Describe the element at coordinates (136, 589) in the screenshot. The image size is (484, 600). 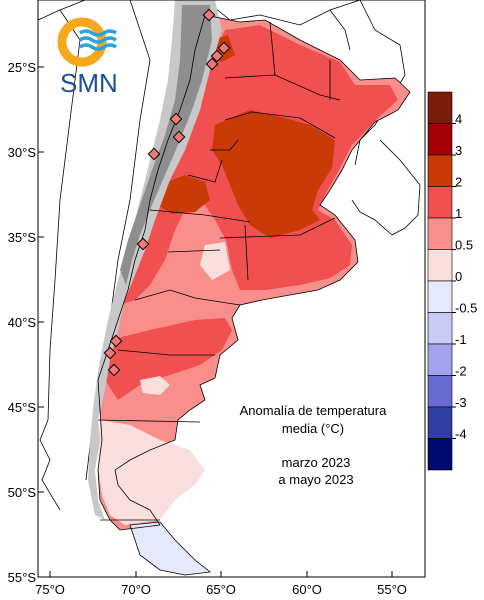
I see `lon-label: 70°O` at that location.